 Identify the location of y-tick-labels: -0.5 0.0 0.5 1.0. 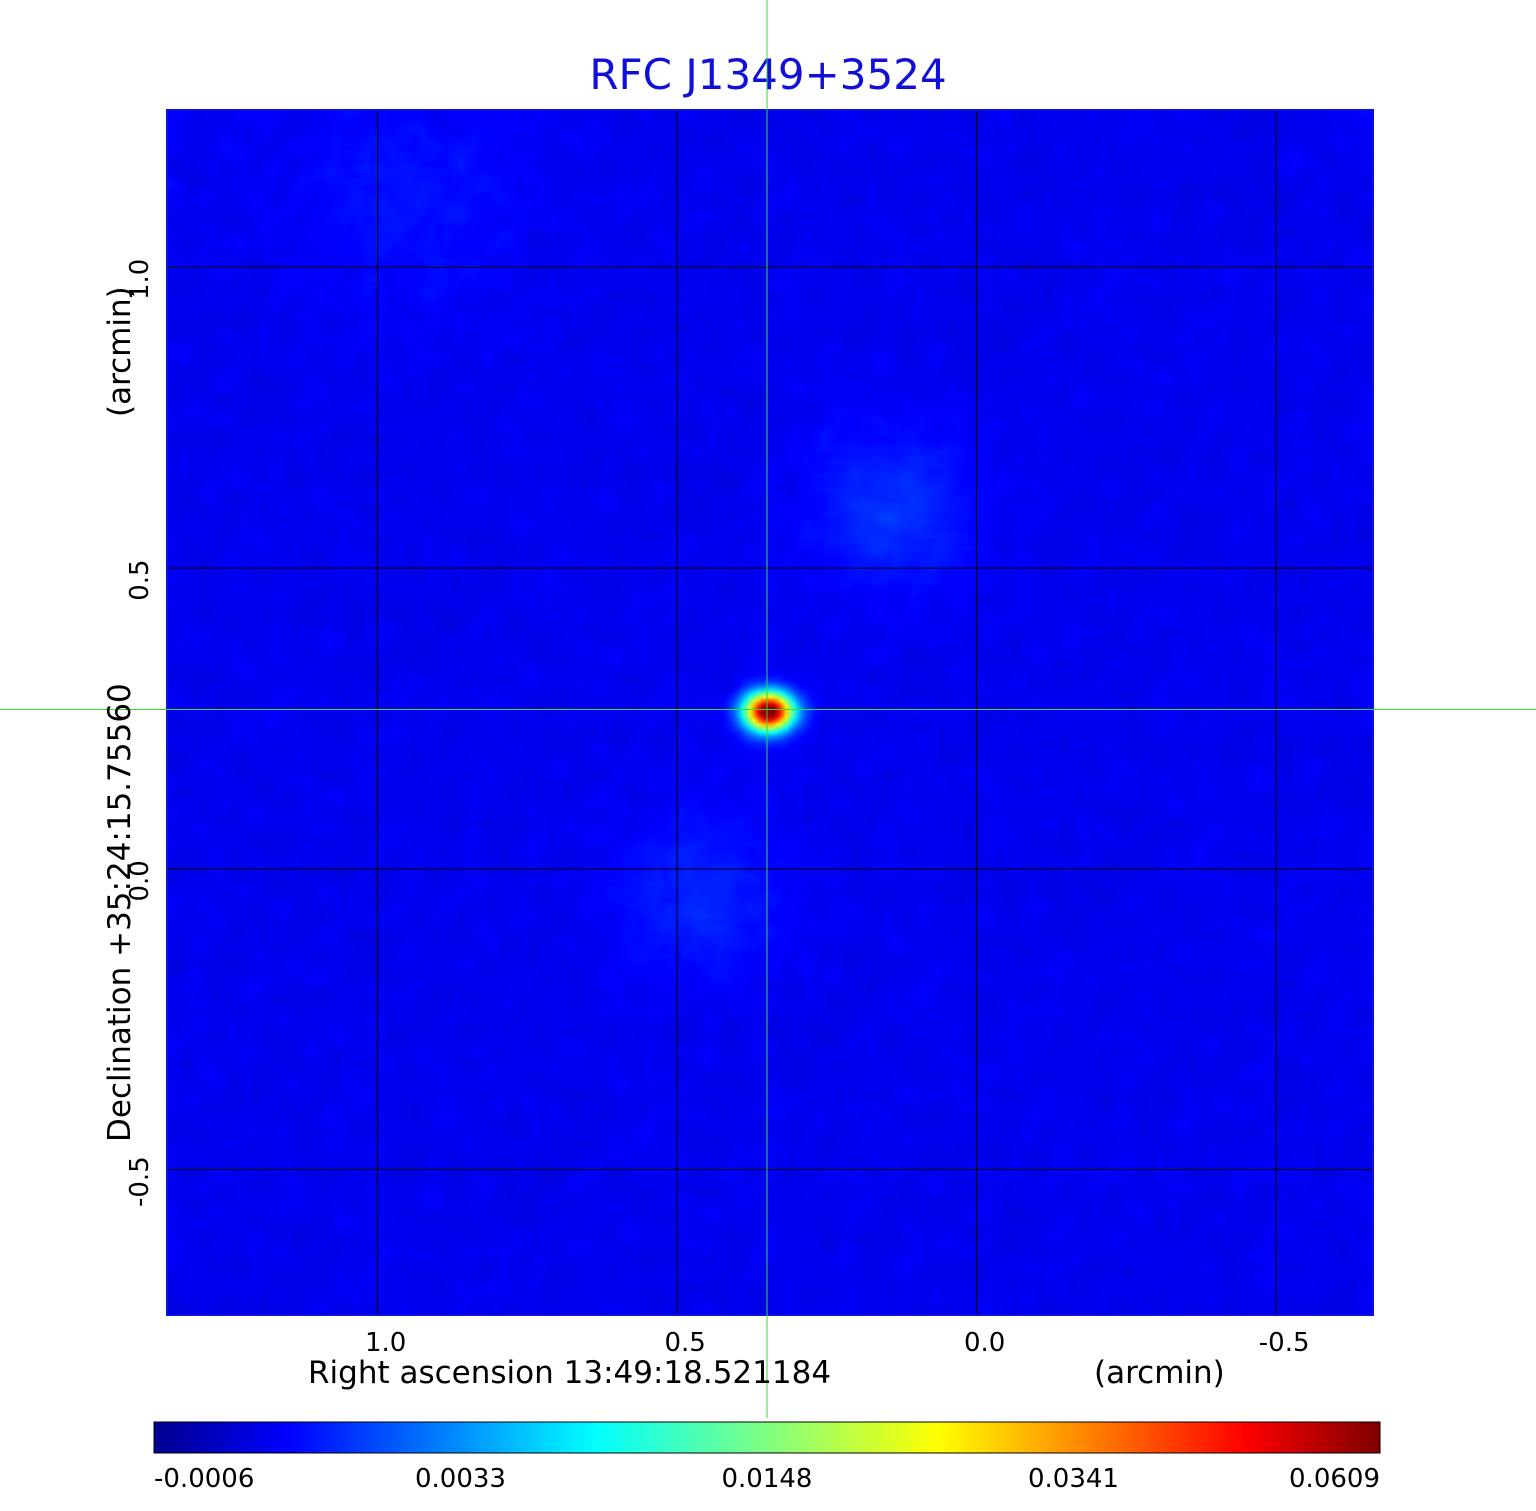
(140, 733).